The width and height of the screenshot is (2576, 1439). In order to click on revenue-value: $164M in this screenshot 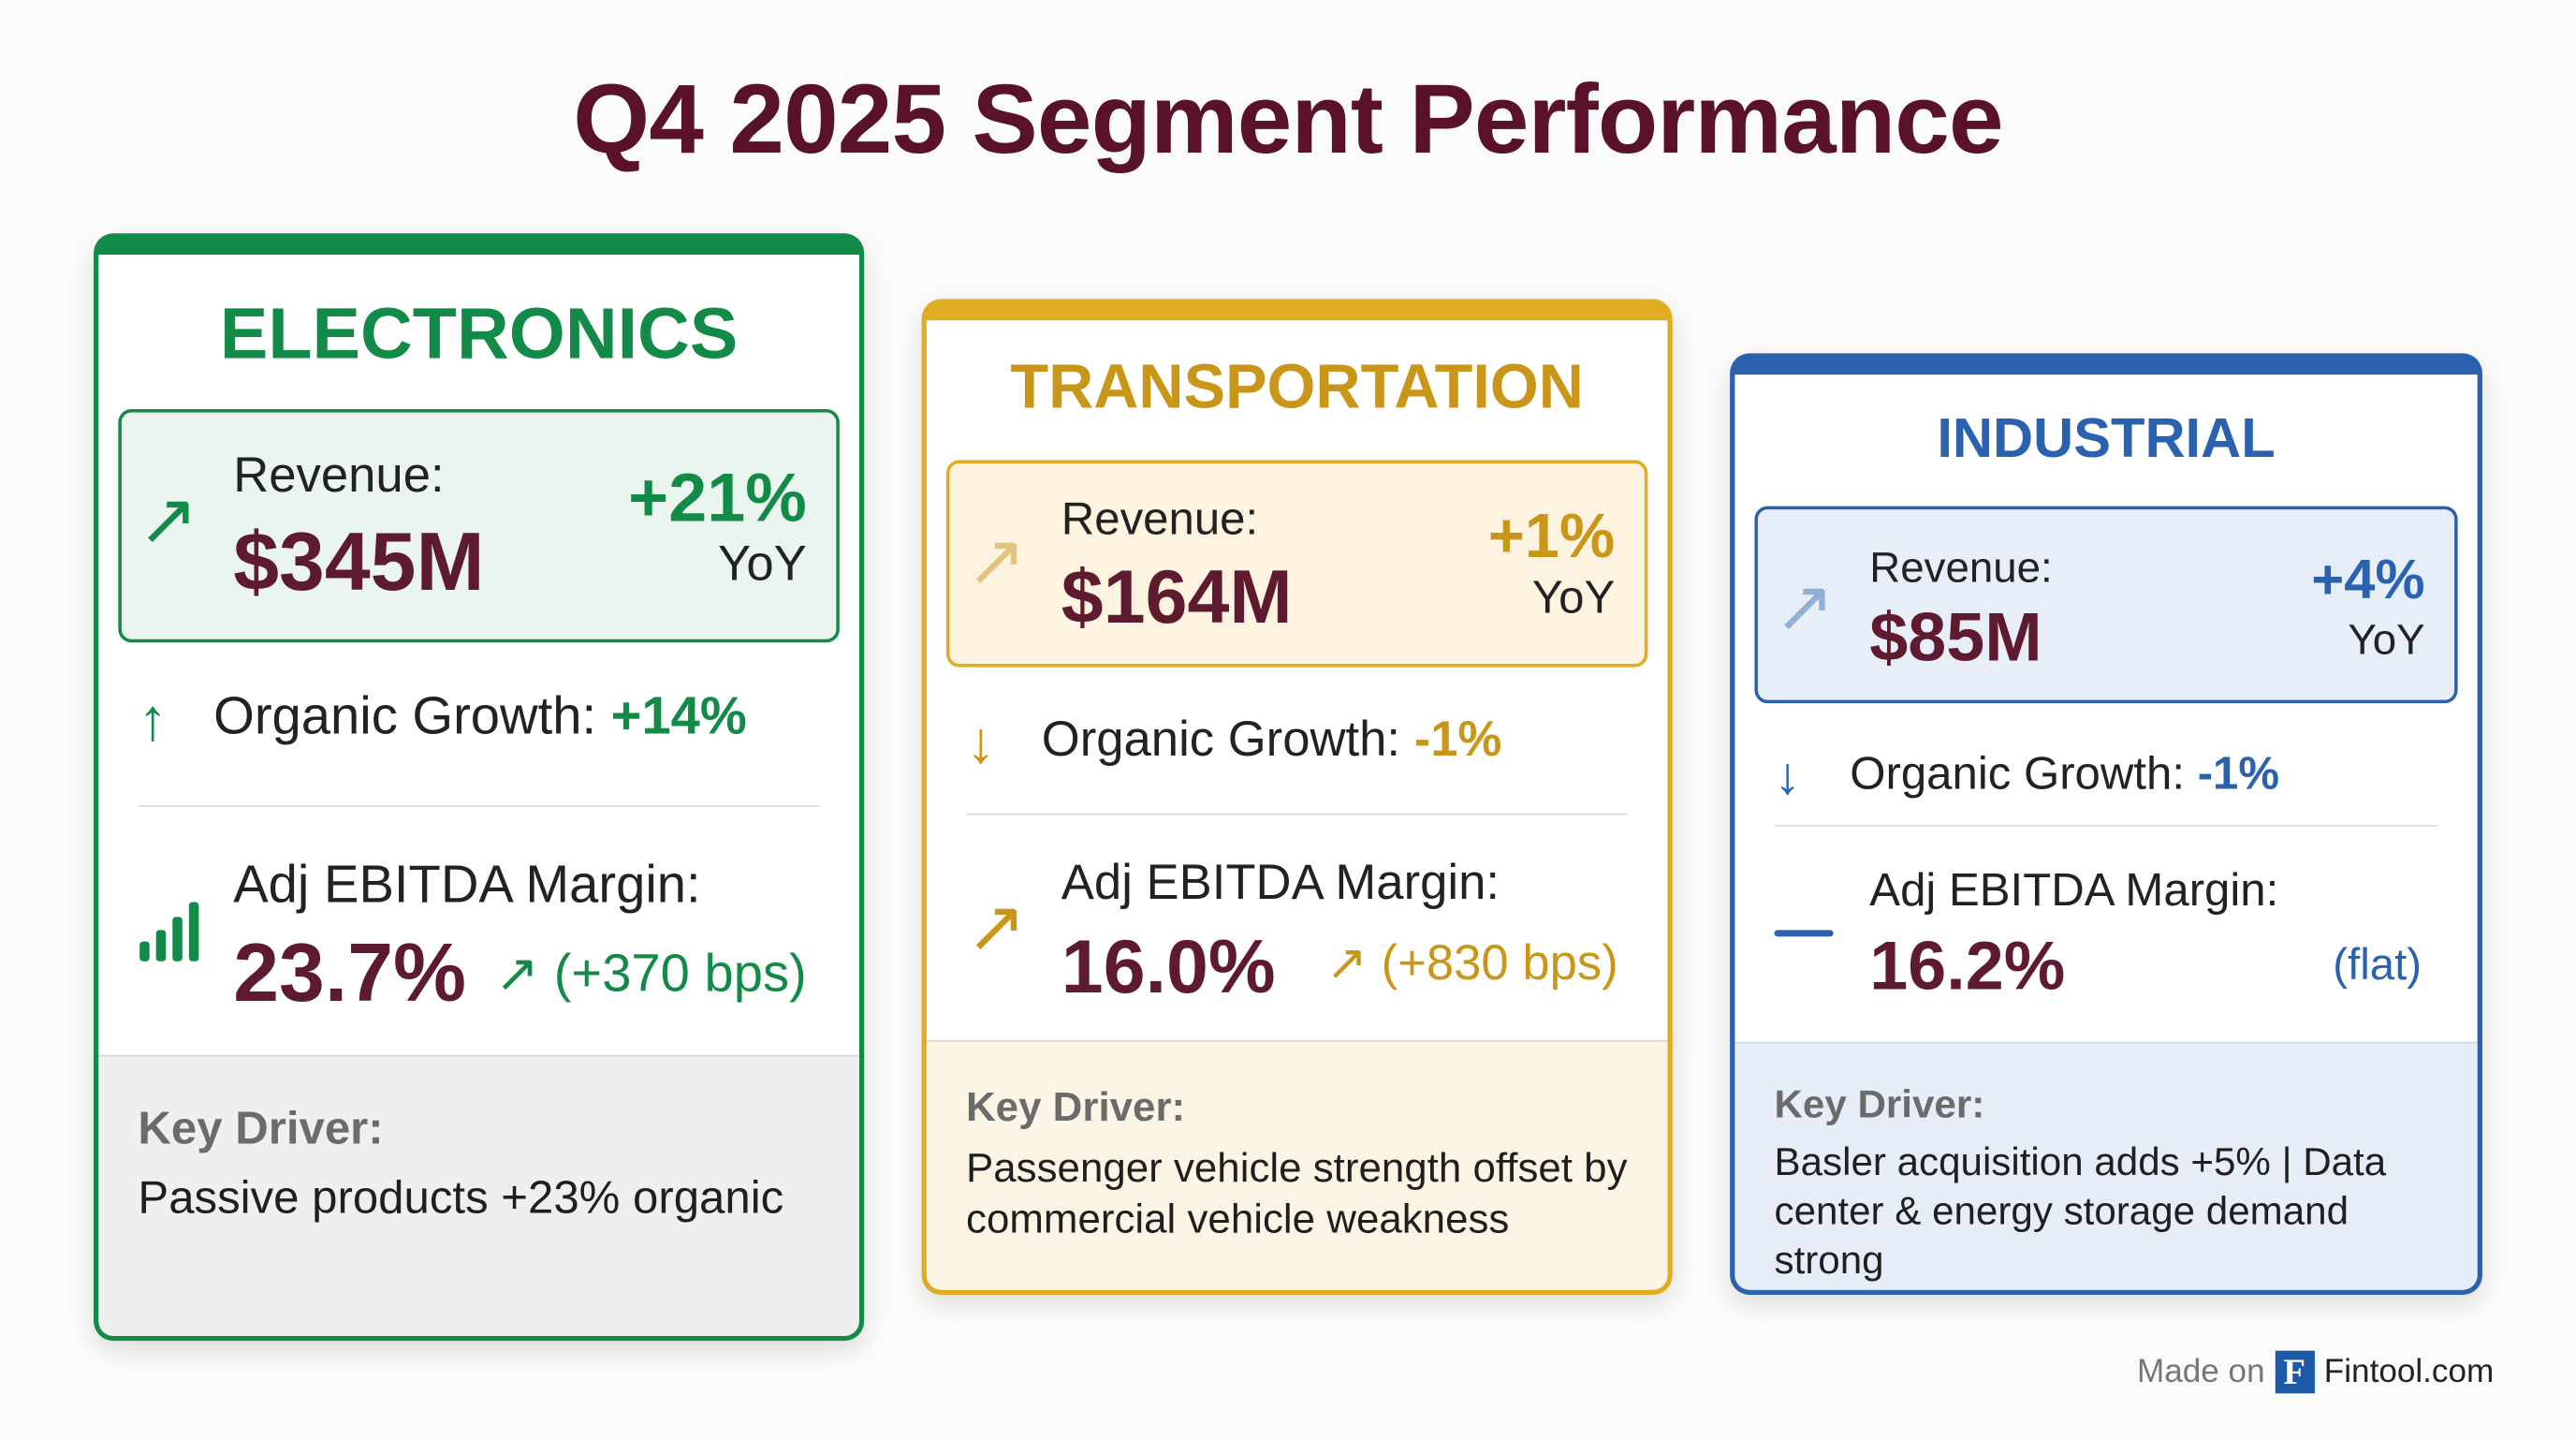, I will do `click(1177, 596)`.